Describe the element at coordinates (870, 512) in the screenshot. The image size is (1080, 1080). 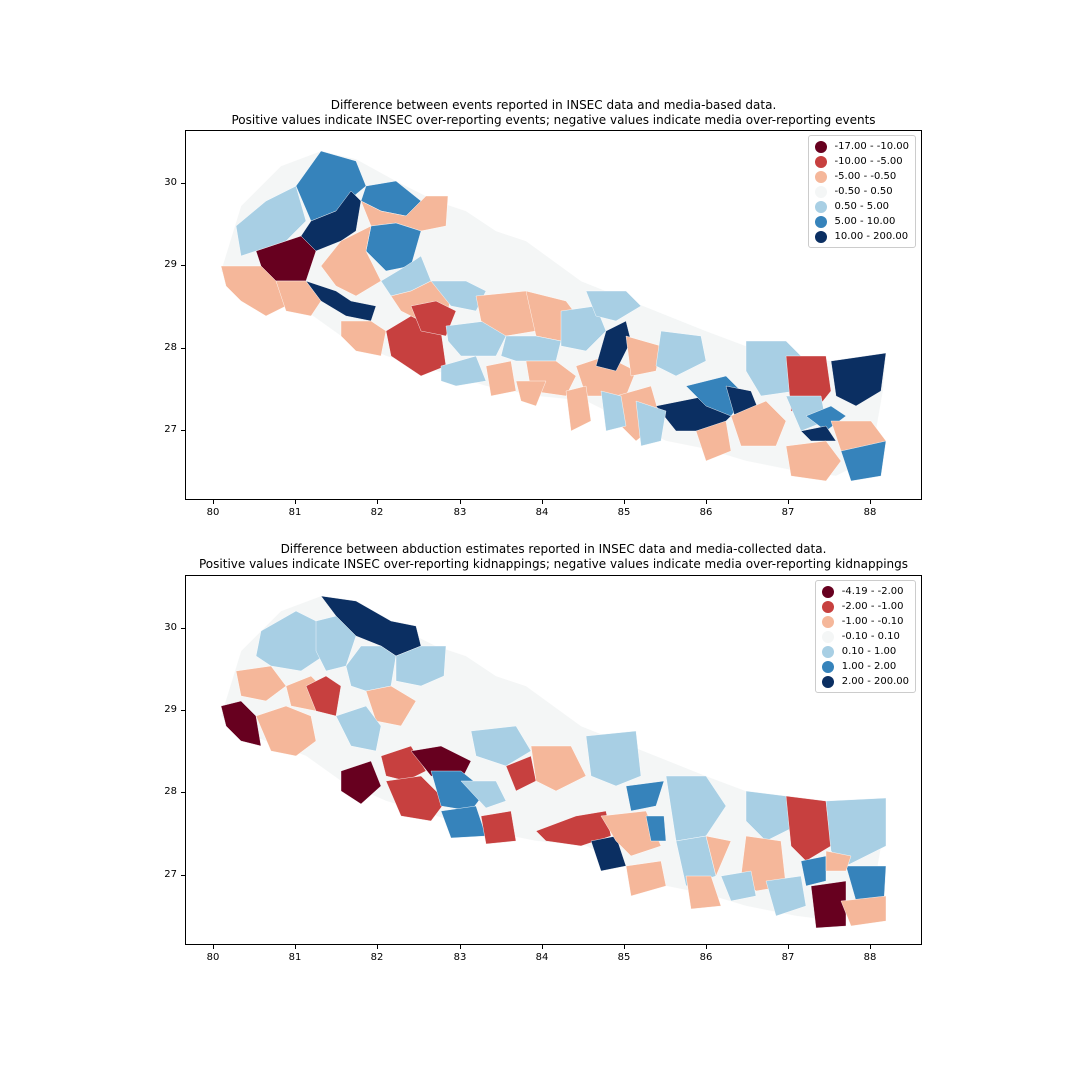
I see `x-tick-label: 88` at that location.